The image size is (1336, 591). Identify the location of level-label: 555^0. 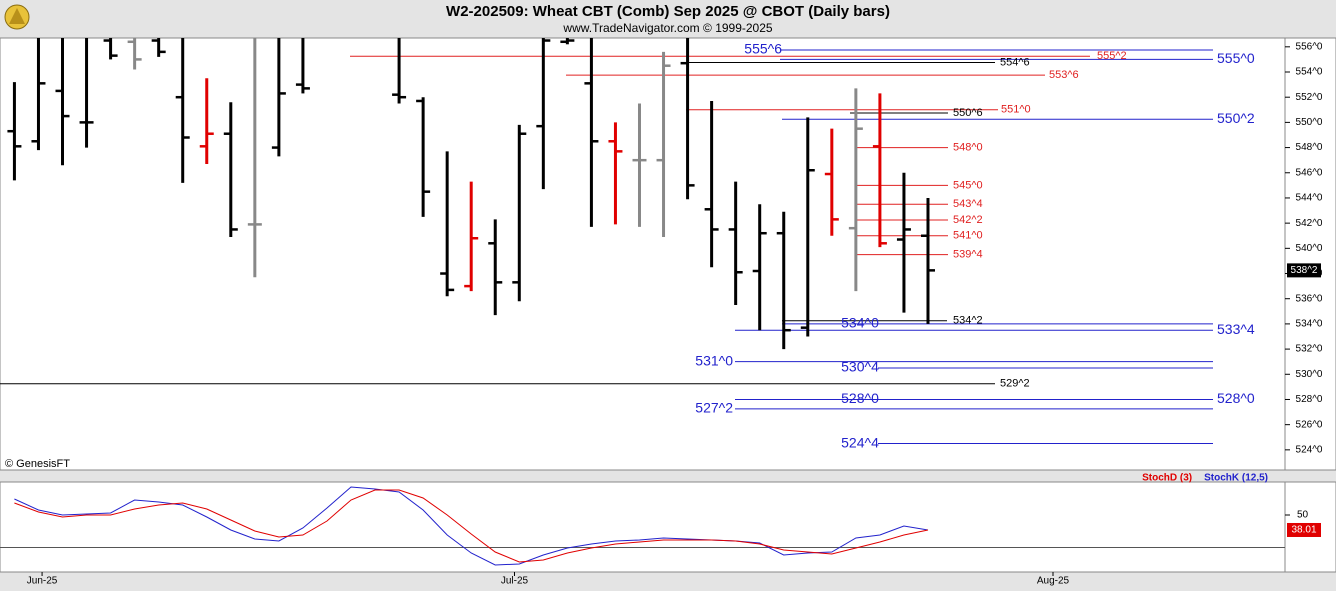
(1236, 58).